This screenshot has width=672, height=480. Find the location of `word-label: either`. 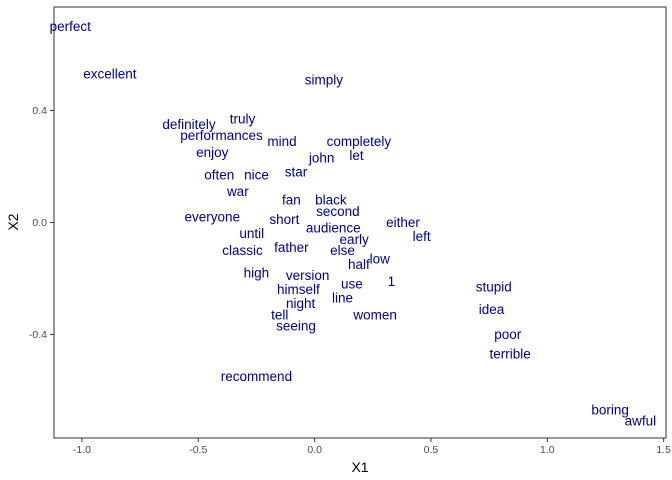

word-label: either is located at coordinates (403, 222).